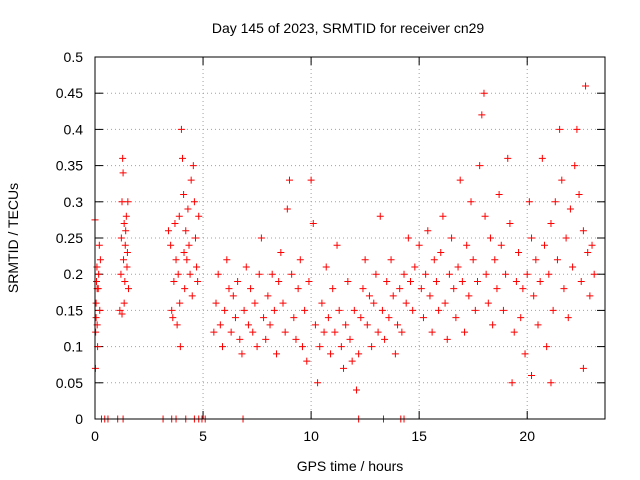 This screenshot has width=640, height=480. What do you see at coordinates (74, 129) in the screenshot?
I see `y-tick-label: 0.4` at bounding box center [74, 129].